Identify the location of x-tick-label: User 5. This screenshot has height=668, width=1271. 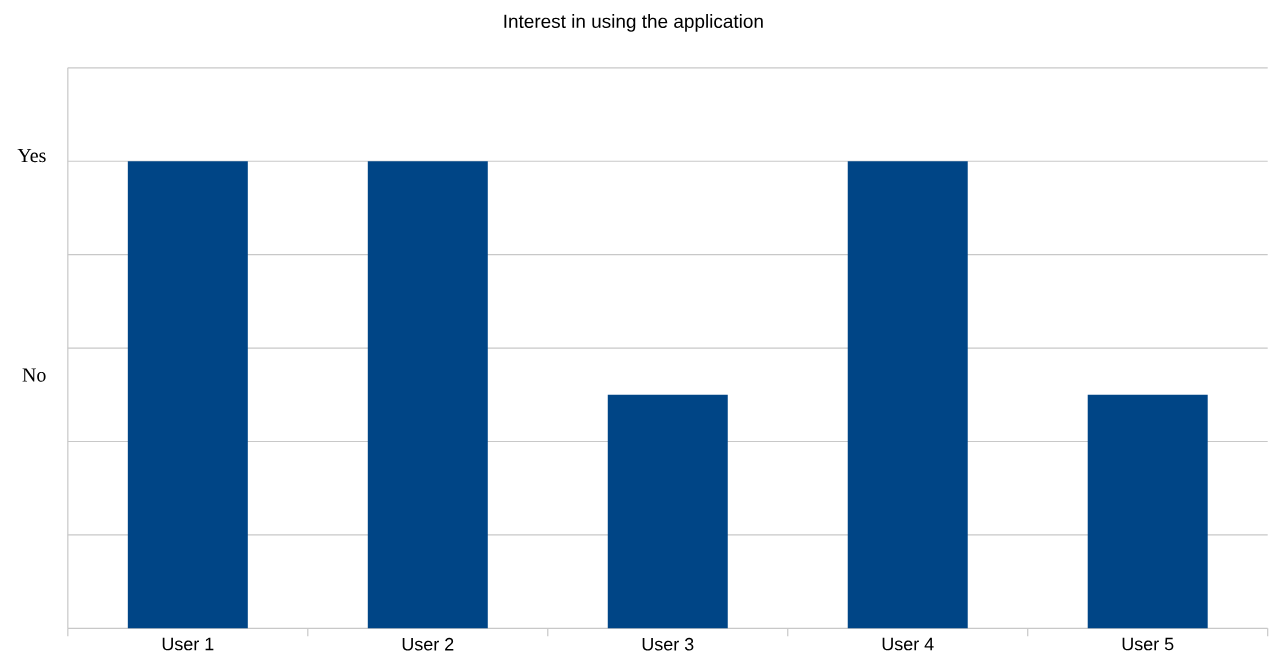
(1148, 644).